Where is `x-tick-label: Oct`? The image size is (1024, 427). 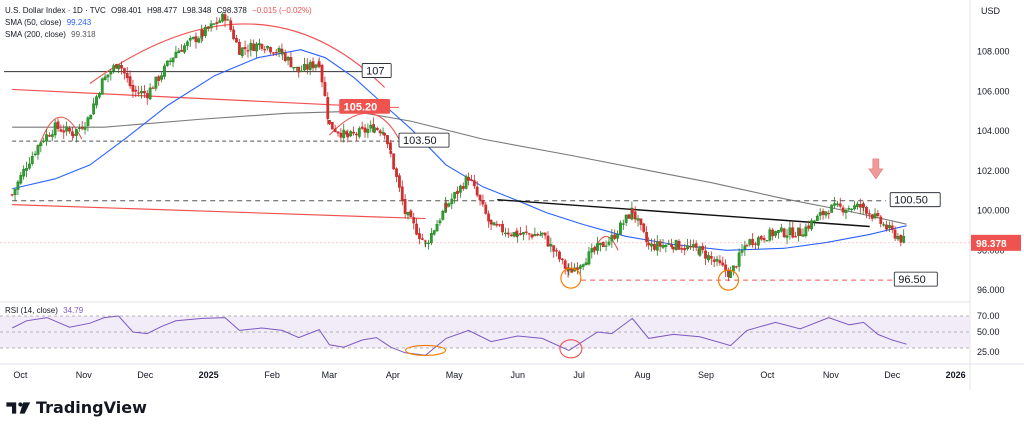
x-tick-label: Oct is located at coordinates (20, 375).